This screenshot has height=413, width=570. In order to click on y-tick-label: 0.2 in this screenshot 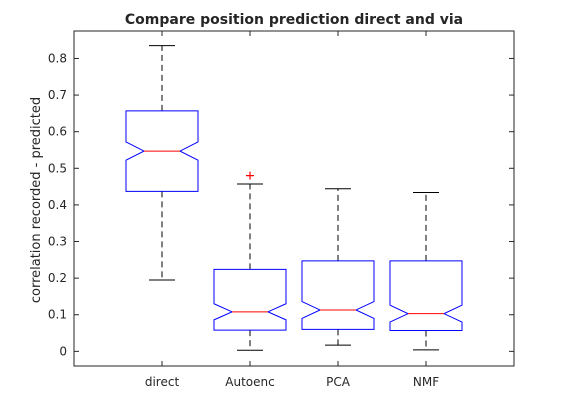, I will do `click(57, 278)`.